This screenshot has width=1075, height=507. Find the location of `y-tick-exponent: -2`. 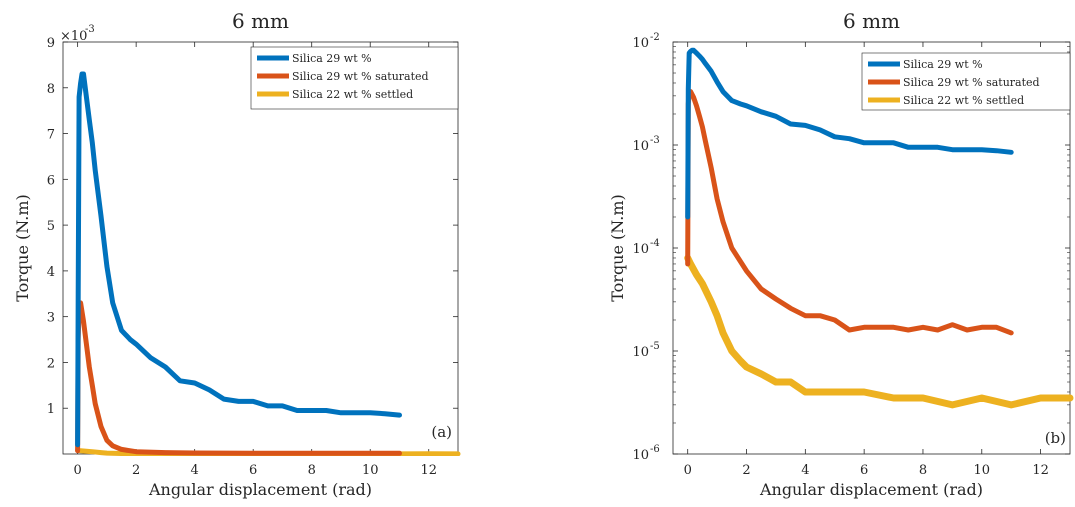

y-tick-exponent: -2 is located at coordinates (655, 37).